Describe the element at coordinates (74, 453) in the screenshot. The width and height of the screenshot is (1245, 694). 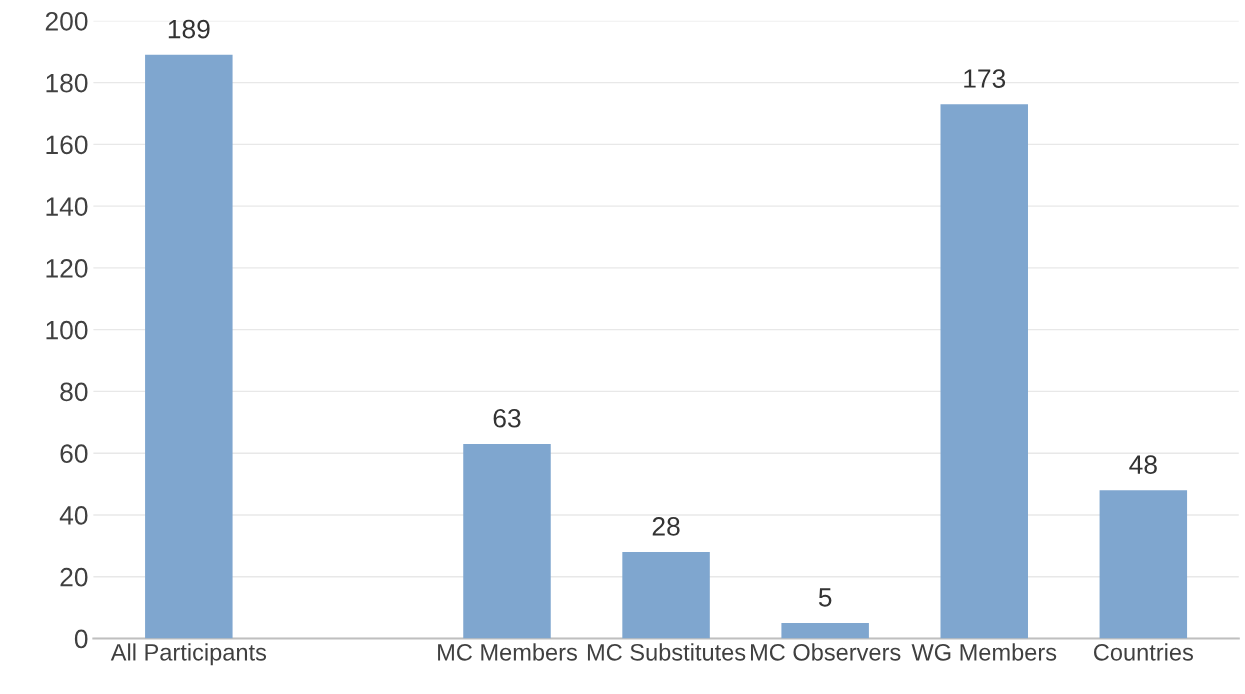
I see `y-tick-label: 60` at that location.